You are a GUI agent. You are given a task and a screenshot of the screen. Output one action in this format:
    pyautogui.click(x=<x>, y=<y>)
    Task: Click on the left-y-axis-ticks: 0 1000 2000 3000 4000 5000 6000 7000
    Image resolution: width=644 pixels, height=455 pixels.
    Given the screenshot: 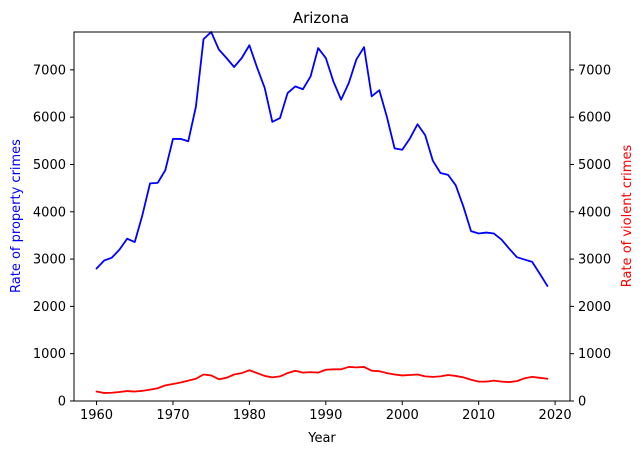 What is the action you would take?
    pyautogui.click(x=53, y=236)
    